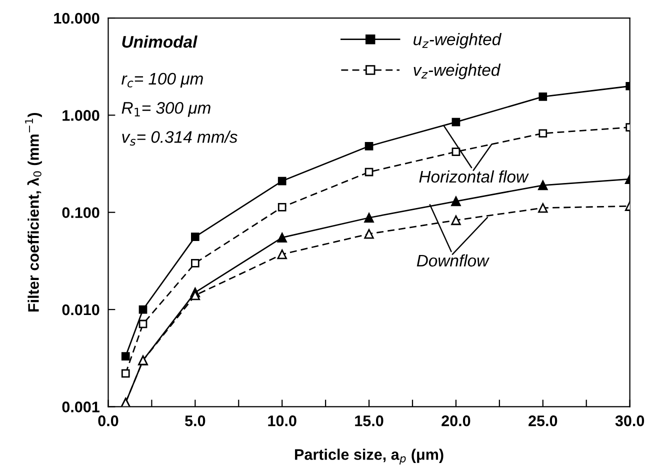 This screenshot has width=652, height=474. I want to click on annotation: R$_{1}$= 300 μm, so click(166, 109).